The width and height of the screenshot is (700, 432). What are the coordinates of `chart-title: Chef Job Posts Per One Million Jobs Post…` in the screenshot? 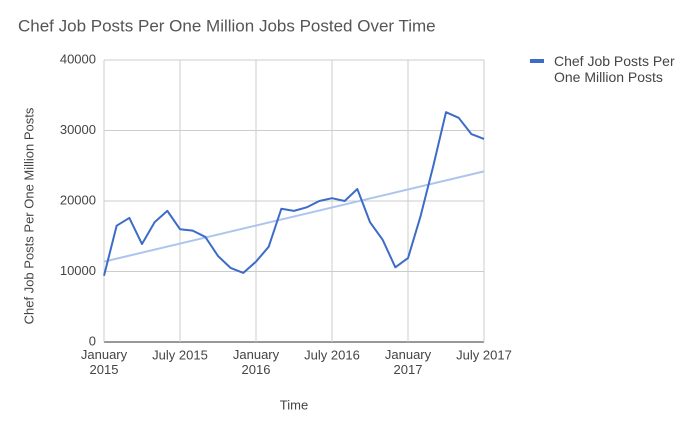 It's located at (227, 25).